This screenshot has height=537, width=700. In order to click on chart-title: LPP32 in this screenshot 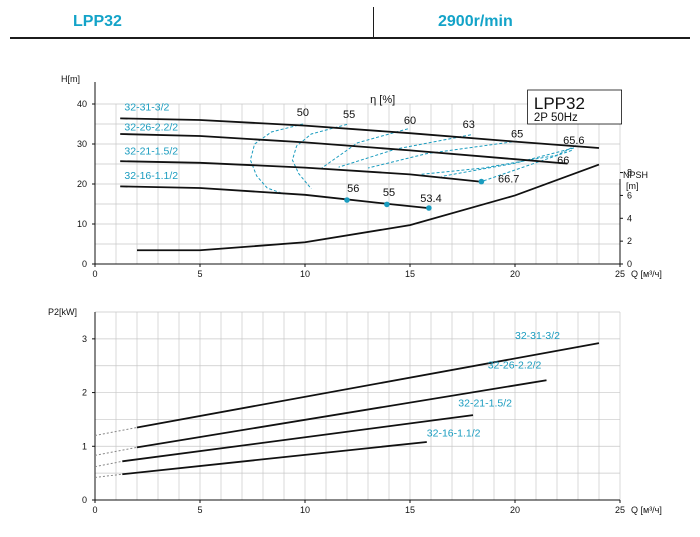, I will do `click(559, 103)`.